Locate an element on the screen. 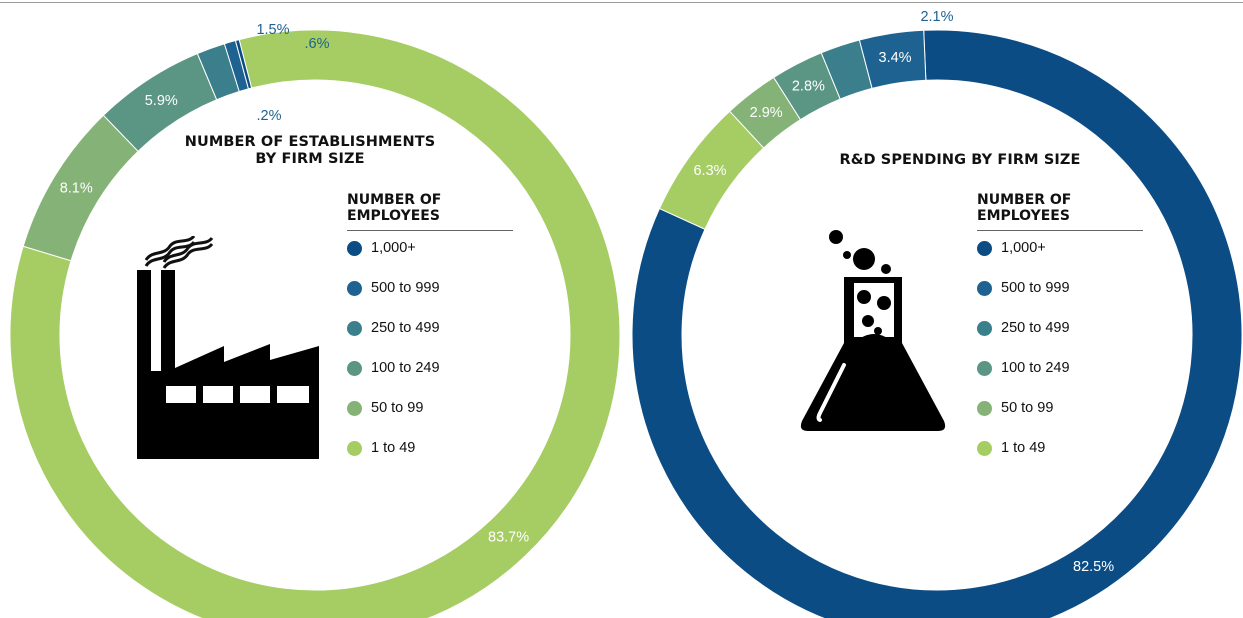 The image size is (1243, 618). slice-label: 6.3% is located at coordinates (709, 171).